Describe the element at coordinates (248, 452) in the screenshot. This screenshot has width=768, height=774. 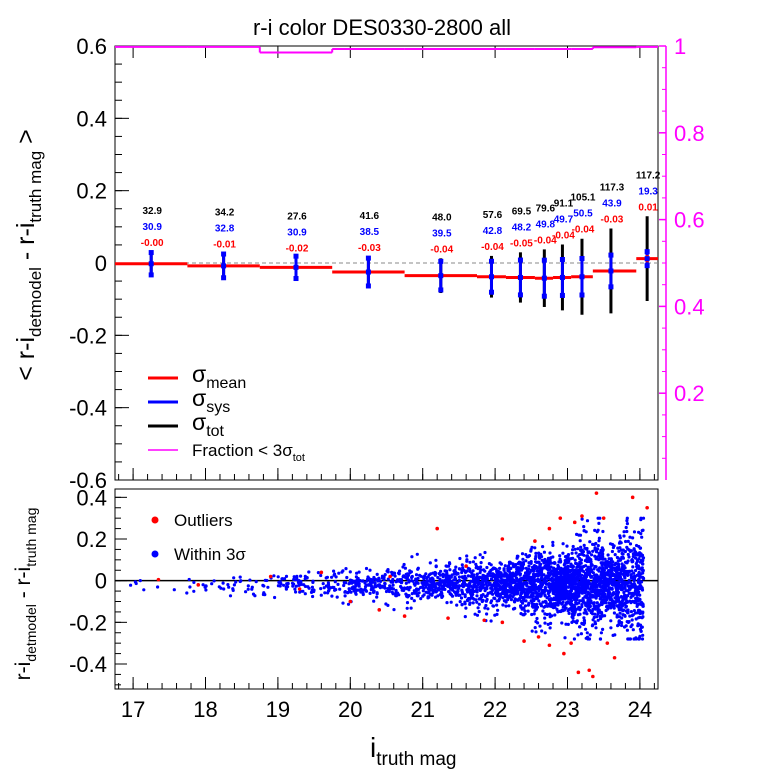
I see `legend-label-fraction: Fraction < 3σtot` at that location.